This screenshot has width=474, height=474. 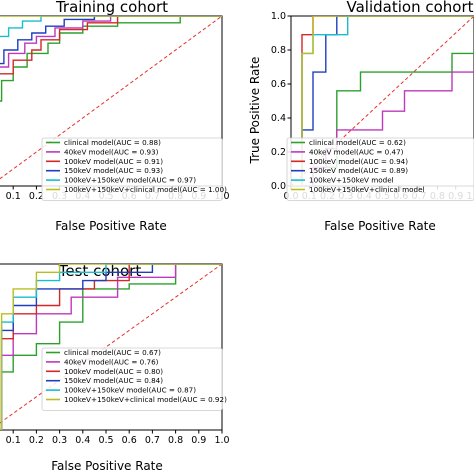 I want to click on test-xtick-label: 0.1, so click(x=13, y=440).